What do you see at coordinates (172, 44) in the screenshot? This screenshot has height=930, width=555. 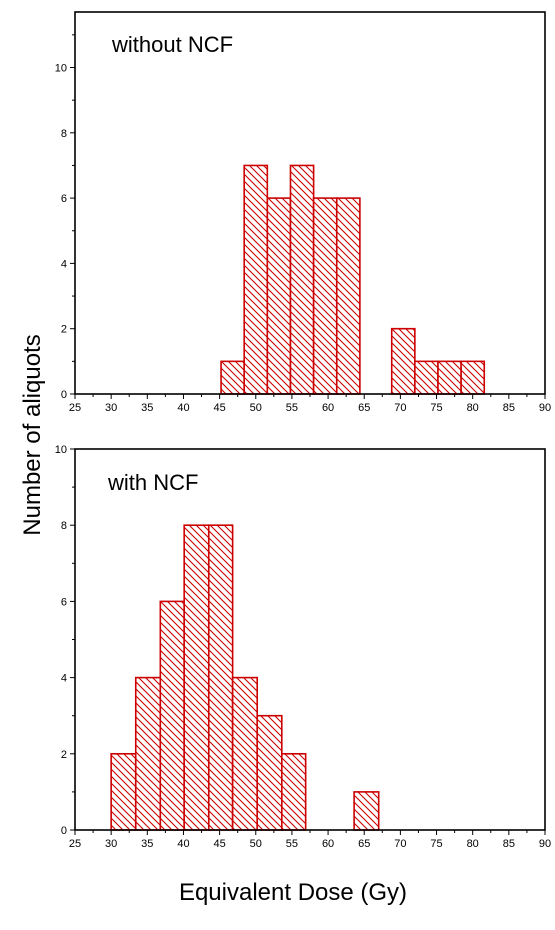 I see `panel-label: without NCF` at bounding box center [172, 44].